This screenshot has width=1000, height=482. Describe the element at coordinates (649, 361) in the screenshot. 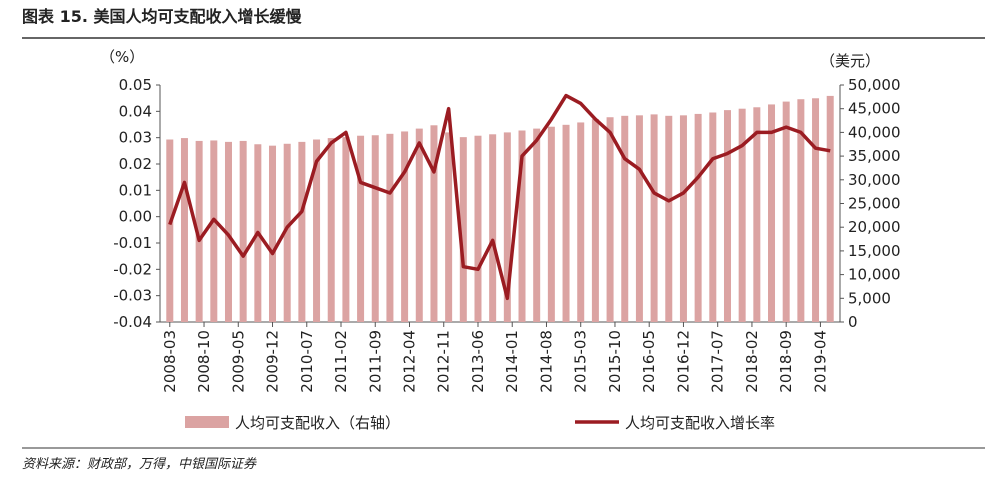

I see `x-tick-label: 2016-05` at that location.